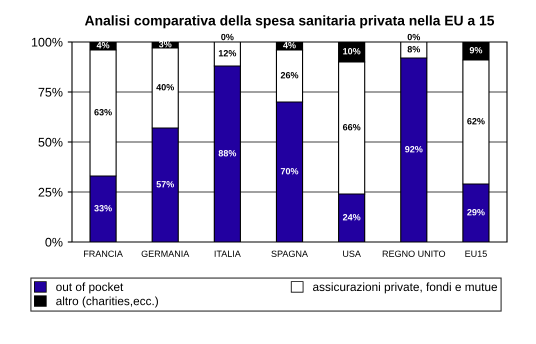  What do you see at coordinates (476, 212) in the screenshot?
I see `data-label: 29%` at bounding box center [476, 212].